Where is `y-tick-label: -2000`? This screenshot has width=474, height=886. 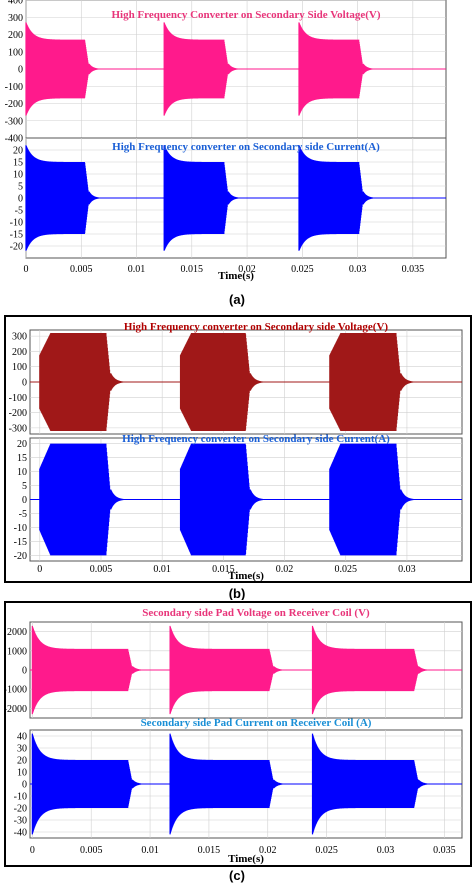
y-tick-label: -2000 is located at coordinates (15, 709).